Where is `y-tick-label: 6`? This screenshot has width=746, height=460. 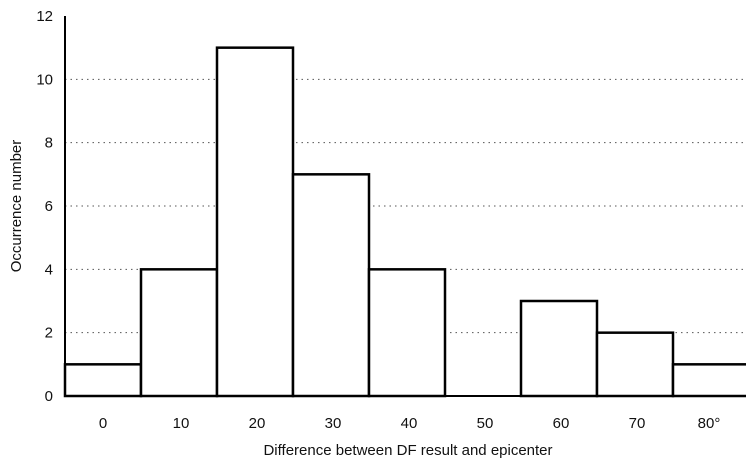 y-tick-label: 6 is located at coordinates (49, 206).